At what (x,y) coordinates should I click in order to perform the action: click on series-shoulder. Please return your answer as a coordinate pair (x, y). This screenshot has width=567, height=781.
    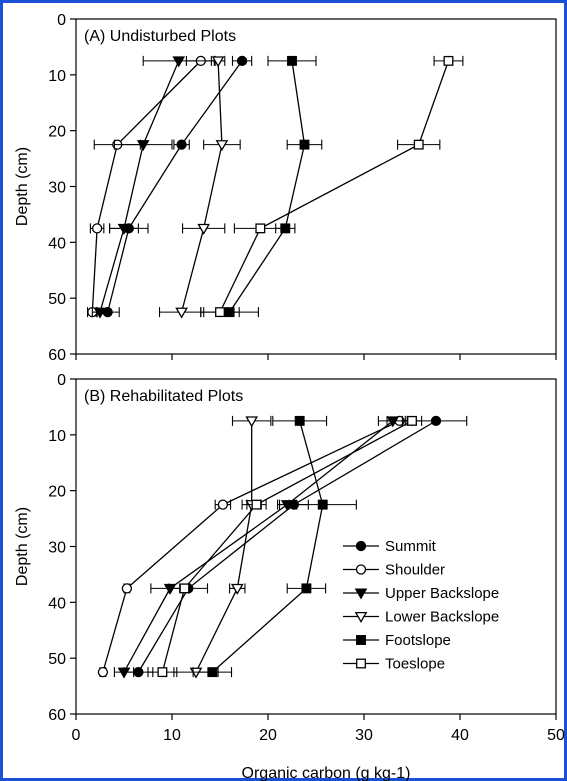
    Looking at the image, I should click on (151, 186).